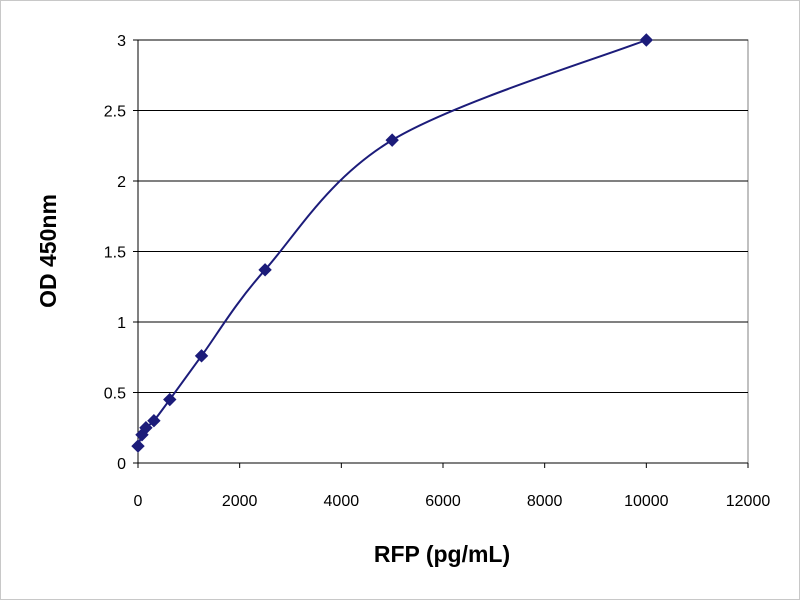  I want to click on x-tick-label-2: 4000, so click(342, 501).